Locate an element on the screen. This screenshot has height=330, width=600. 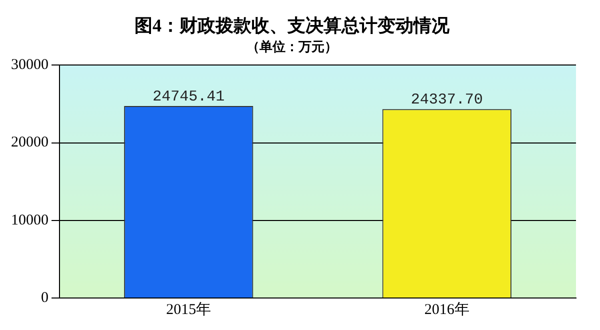
y-tick-label: 30000 is located at coordinates (29, 65).